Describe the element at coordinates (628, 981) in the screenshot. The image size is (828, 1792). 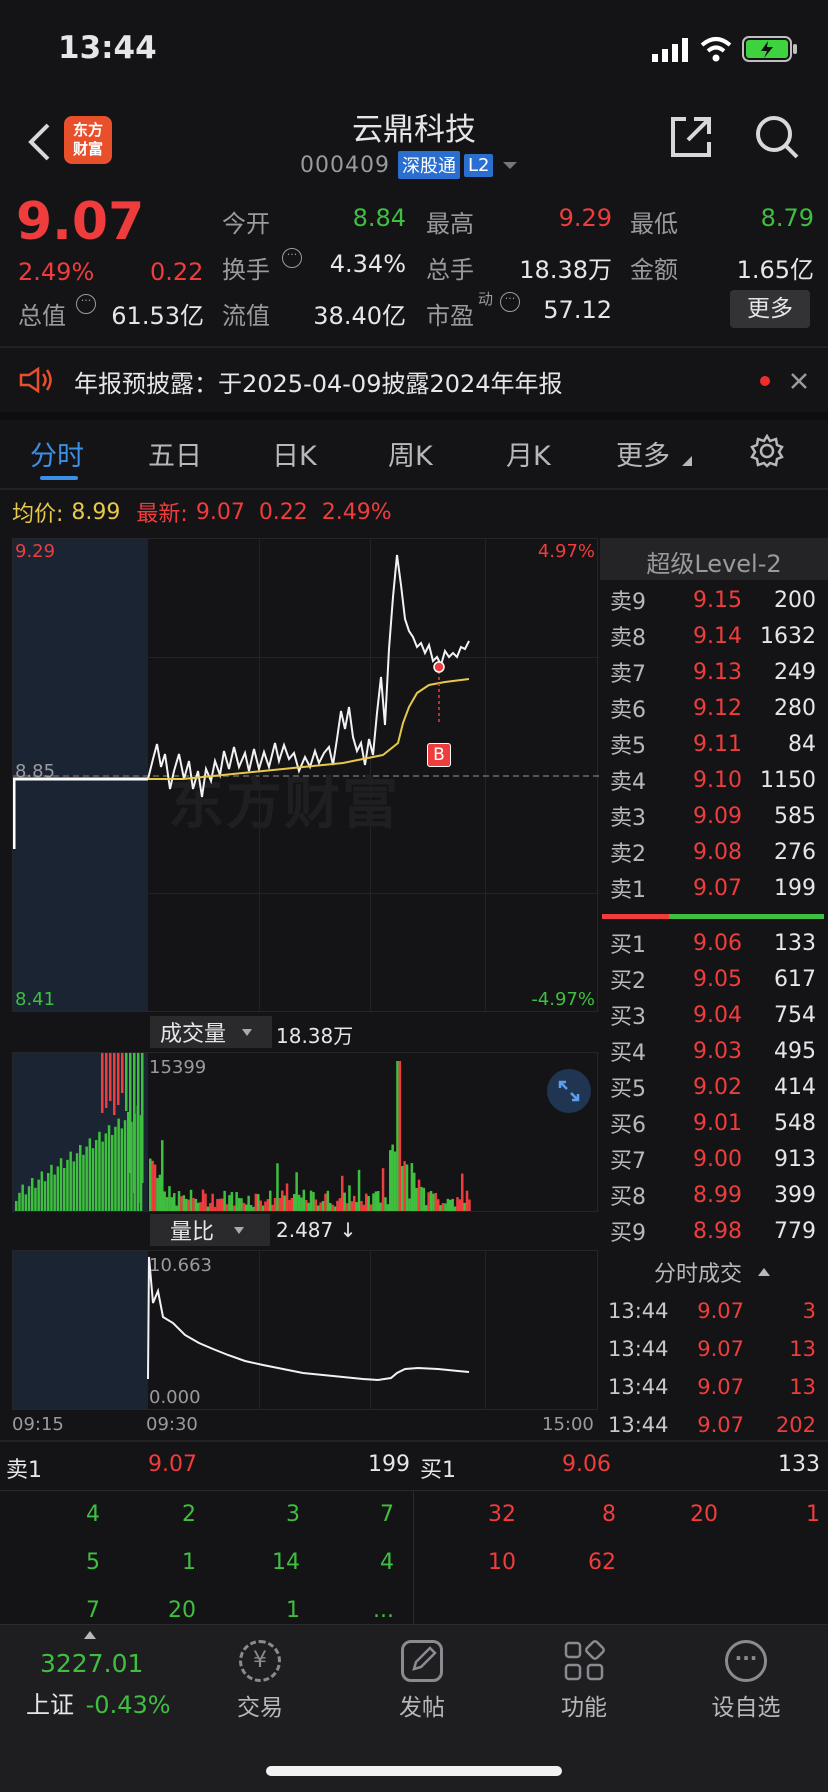
I see `bid-level-label: 买2` at that location.